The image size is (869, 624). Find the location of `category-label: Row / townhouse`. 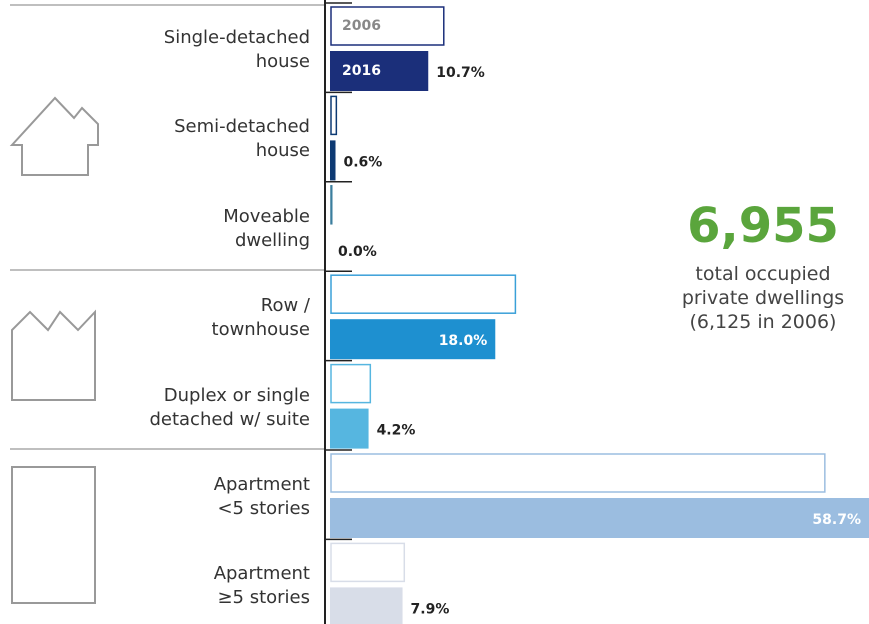

category-label: Row / townhouse is located at coordinates (260, 318).